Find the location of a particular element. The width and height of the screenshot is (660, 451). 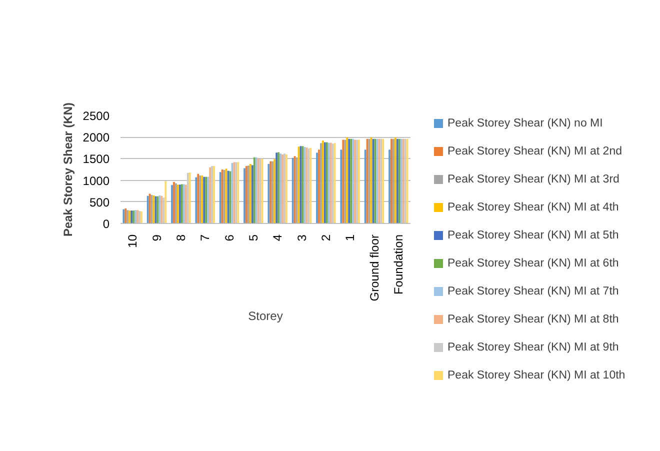

legend-label: Peak Storey Shear (KN) MI at 9th is located at coordinates (533, 348).